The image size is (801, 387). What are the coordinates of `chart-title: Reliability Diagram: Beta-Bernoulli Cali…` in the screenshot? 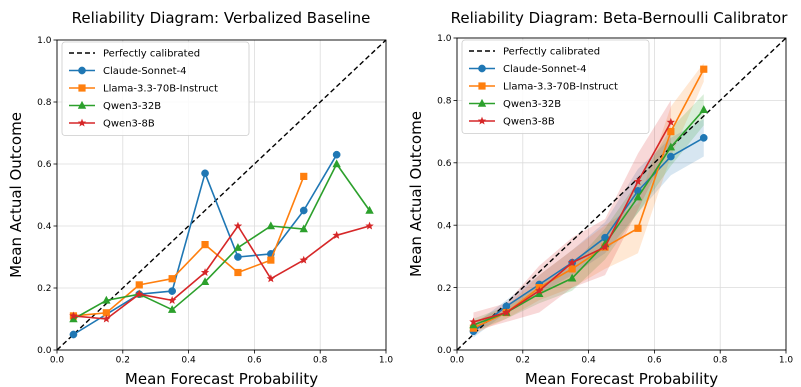 It's located at (620, 18).